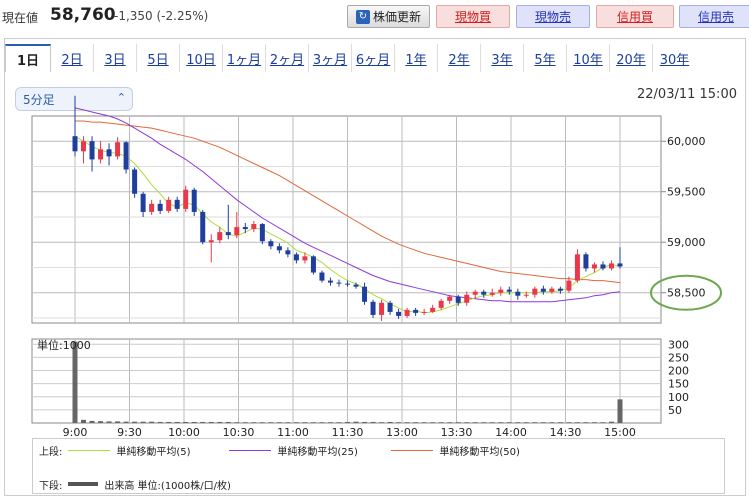  What do you see at coordinates (115, 58) in the screenshot?
I see `tab-3-days: 3日` at bounding box center [115, 58].